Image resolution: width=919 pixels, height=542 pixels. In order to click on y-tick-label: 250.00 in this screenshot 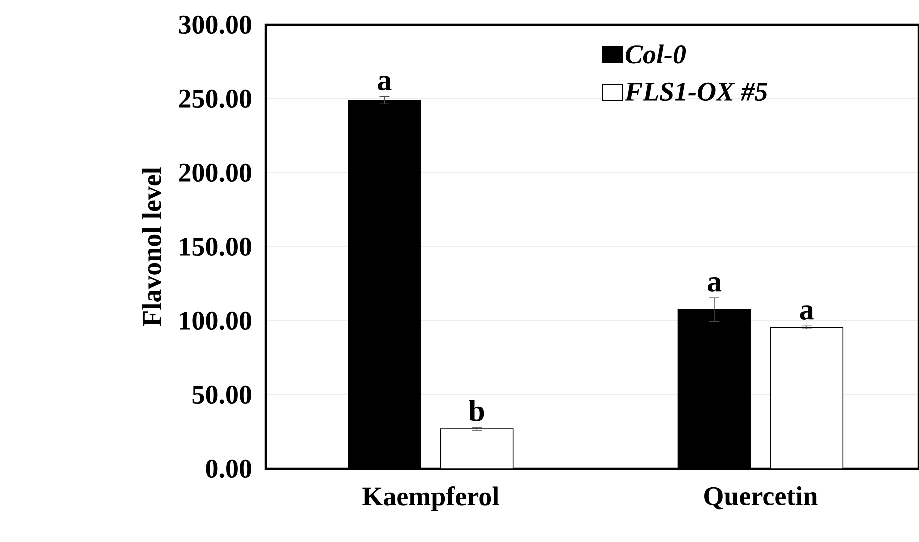, I will do `click(215, 99)`.